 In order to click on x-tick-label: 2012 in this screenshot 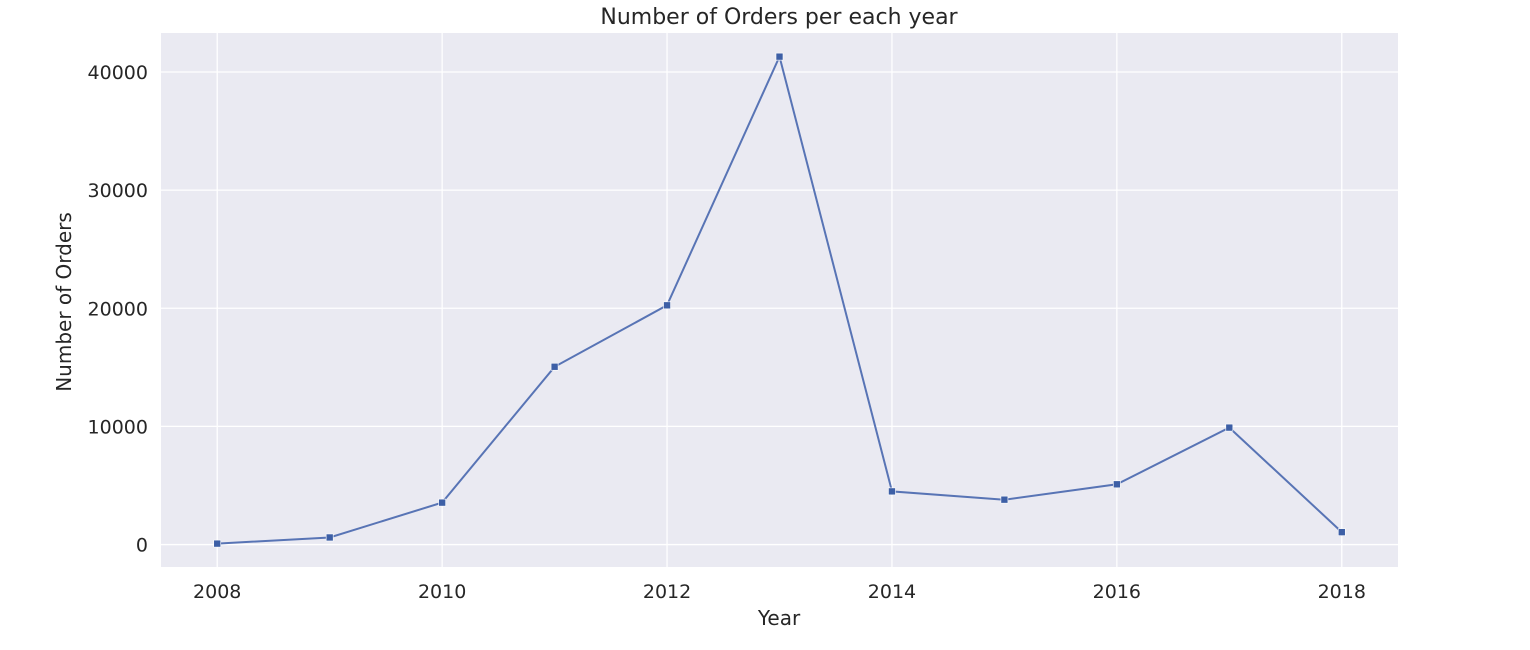, I will do `click(667, 592)`.